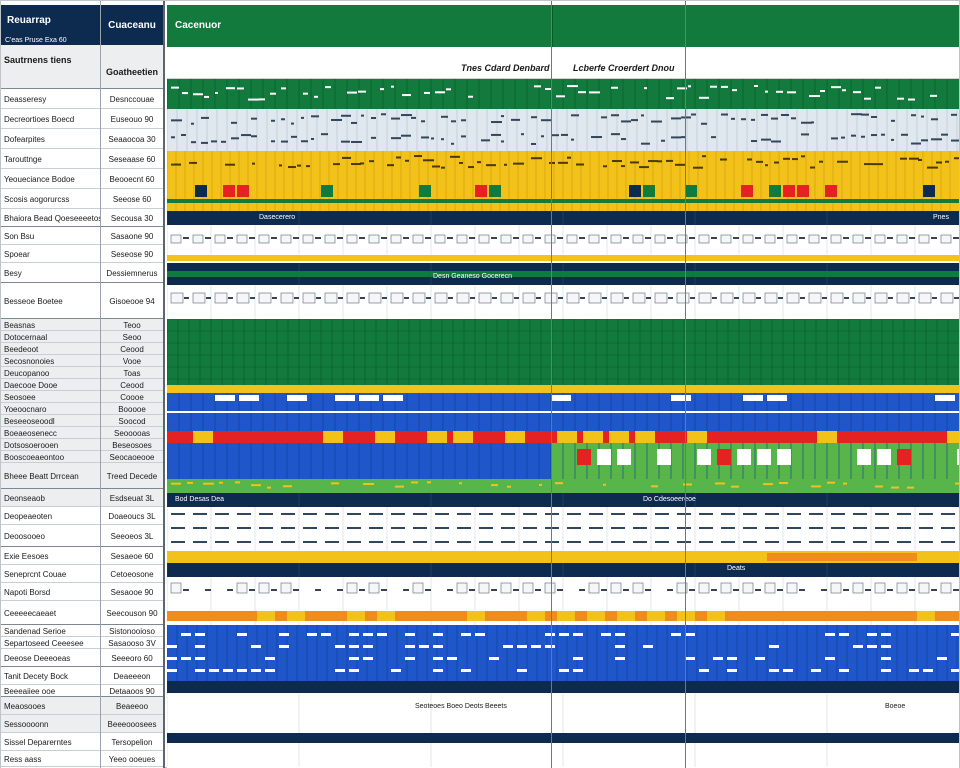 The image size is (960, 768). What do you see at coordinates (50, 20) in the screenshot?
I see `column-a-header: Reuarrap` at bounding box center [50, 20].